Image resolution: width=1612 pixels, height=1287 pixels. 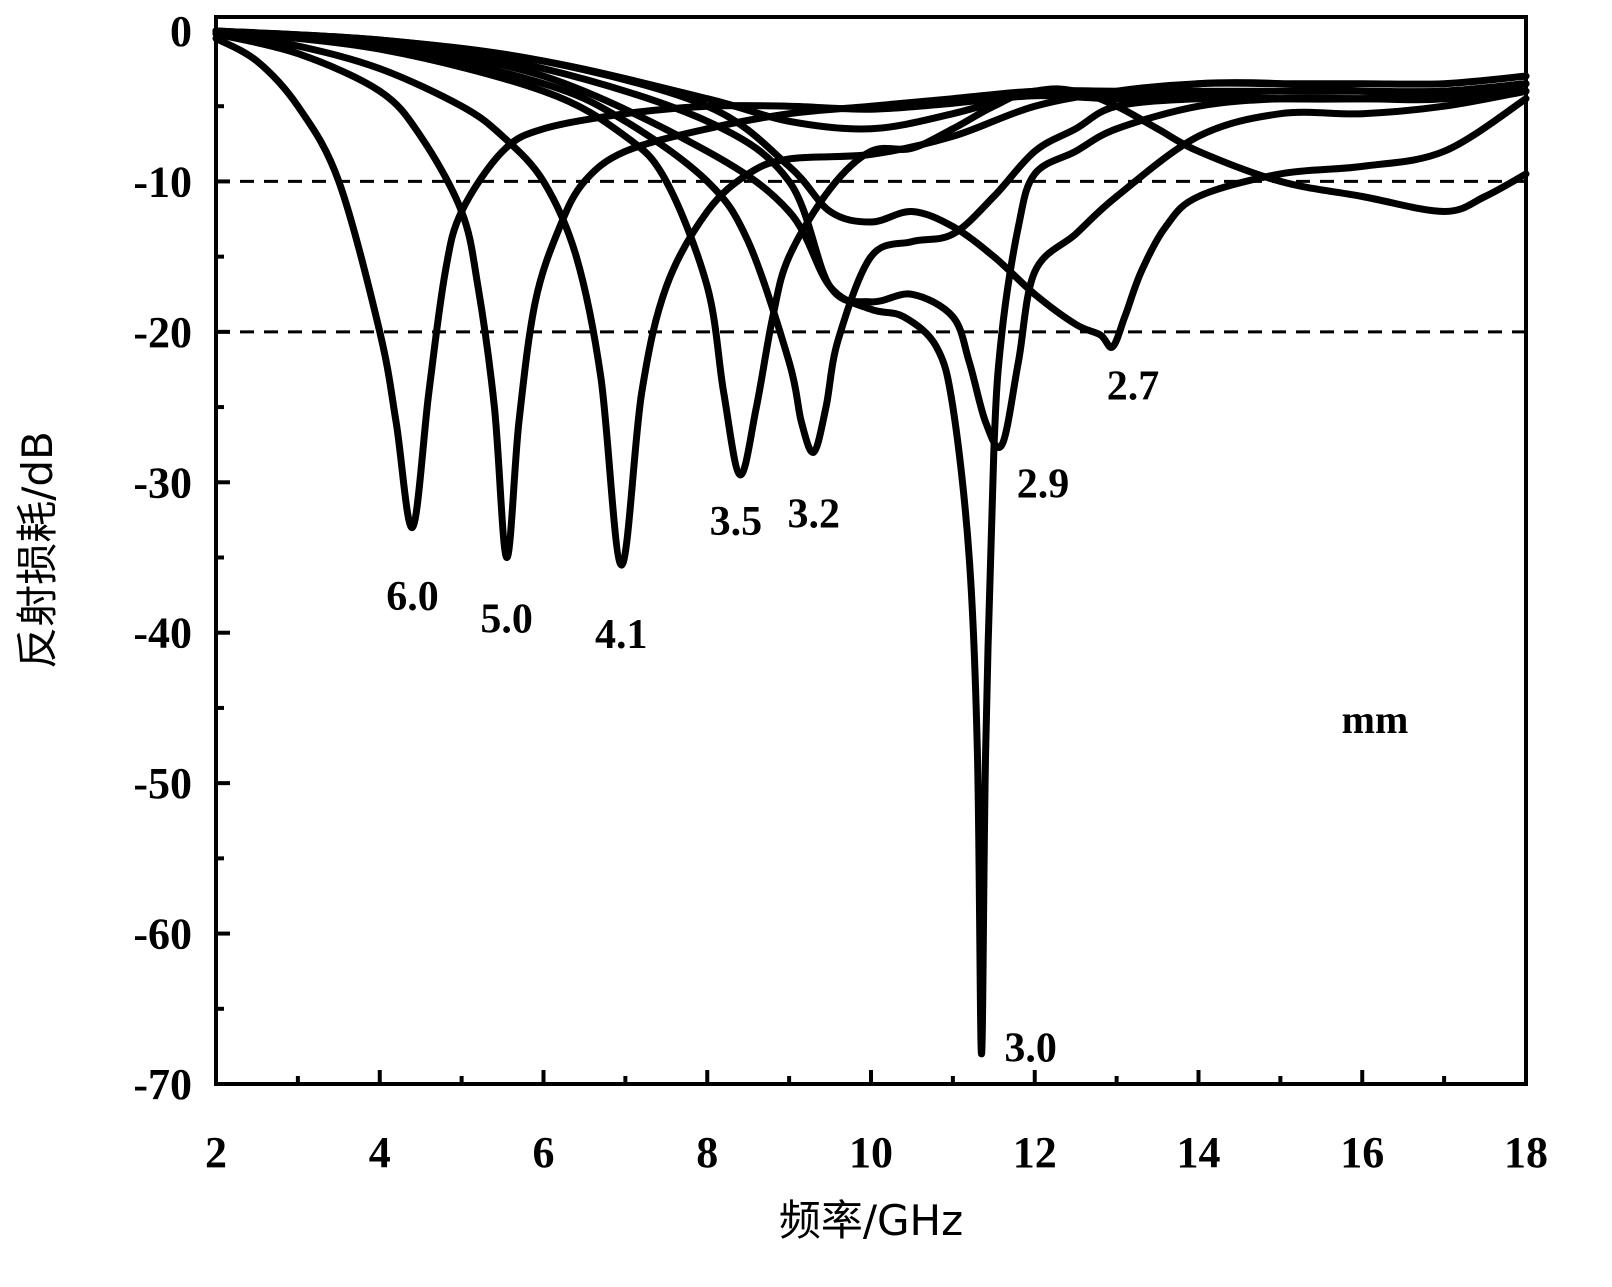 I want to click on y-axis-title: 反射损耗/dB, so click(x=37, y=550).